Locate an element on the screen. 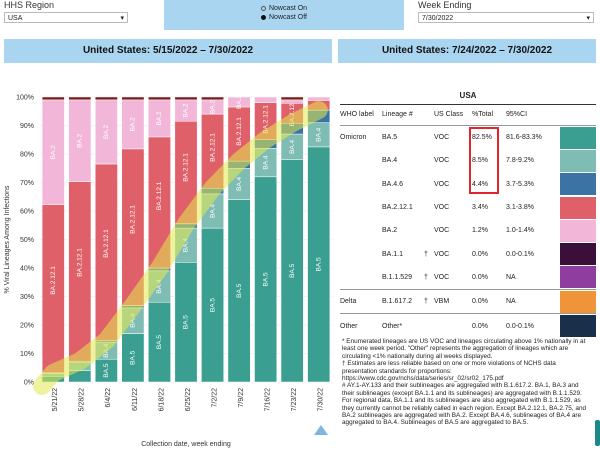 This screenshot has width=600, height=456. x-tick-label: 6/11/22 is located at coordinates (135, 399).